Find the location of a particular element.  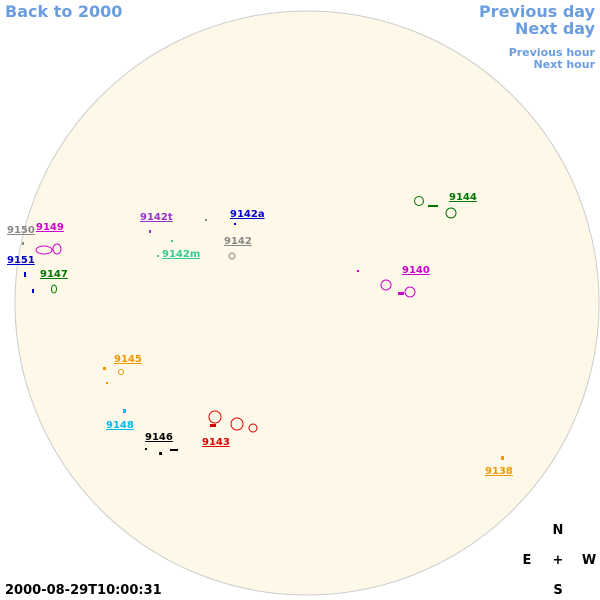

region-label: 9150 is located at coordinates (21, 230).